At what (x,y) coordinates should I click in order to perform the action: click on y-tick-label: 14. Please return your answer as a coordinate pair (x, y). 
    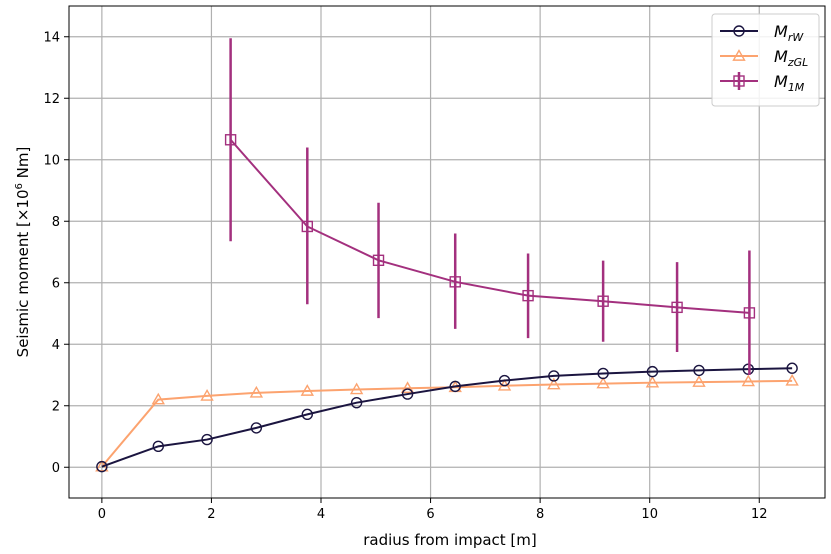
    Looking at the image, I should click on (51, 37).